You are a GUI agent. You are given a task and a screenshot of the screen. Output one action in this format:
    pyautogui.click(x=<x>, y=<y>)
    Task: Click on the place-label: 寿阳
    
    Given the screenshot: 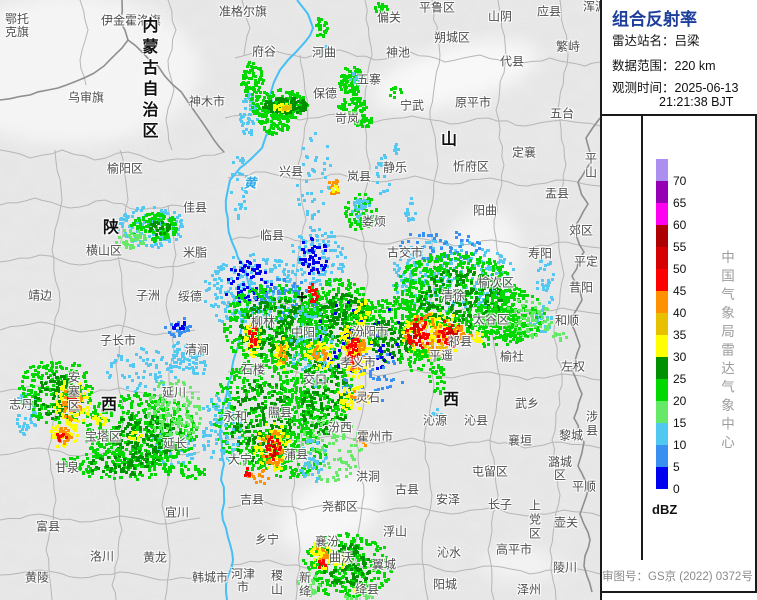 What is the action you would take?
    pyautogui.click(x=540, y=253)
    